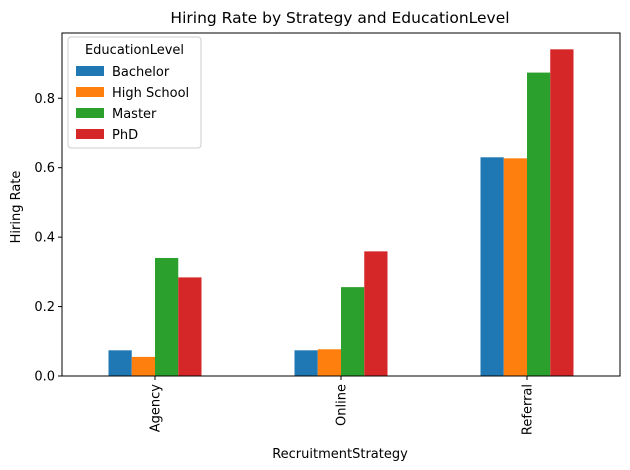  I want to click on legend-label: Bachelor, so click(141, 72).